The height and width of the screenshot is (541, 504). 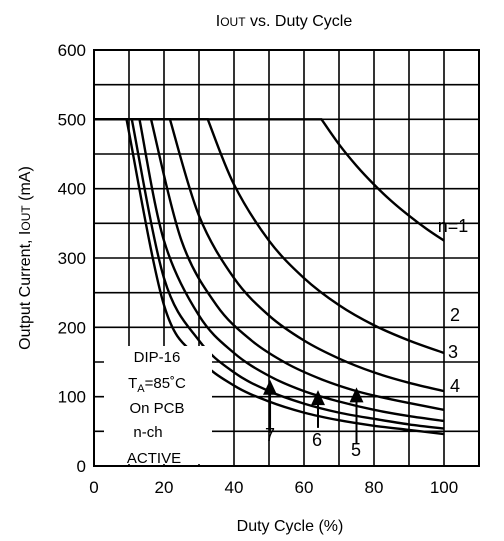 I want to click on arrow-label: 7, so click(x=270, y=435).